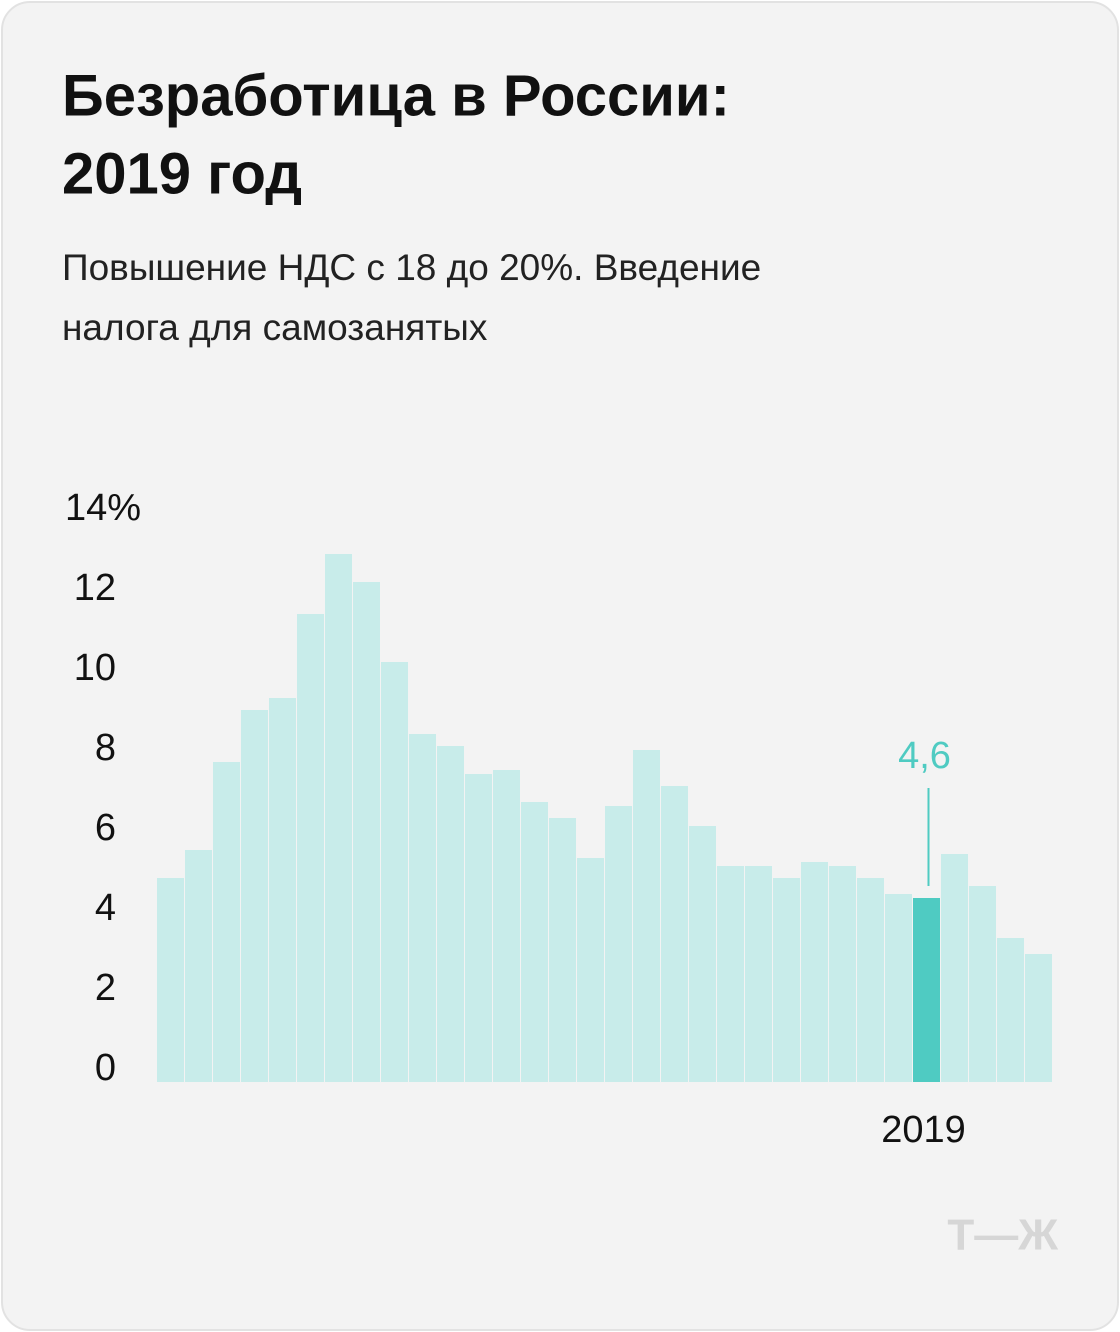 This screenshot has height=1332, width=1120. I want to click on chart-subtitle: Повышение НДС с 18 до 20%. Введение, so click(411, 267).